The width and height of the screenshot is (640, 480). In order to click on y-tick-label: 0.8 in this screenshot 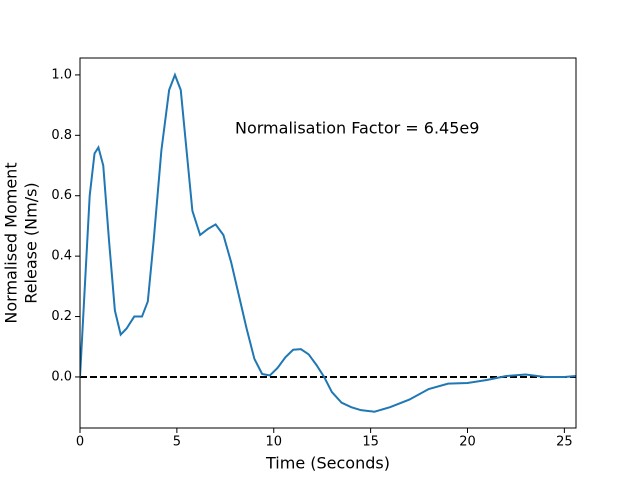, I will do `click(61, 135)`.